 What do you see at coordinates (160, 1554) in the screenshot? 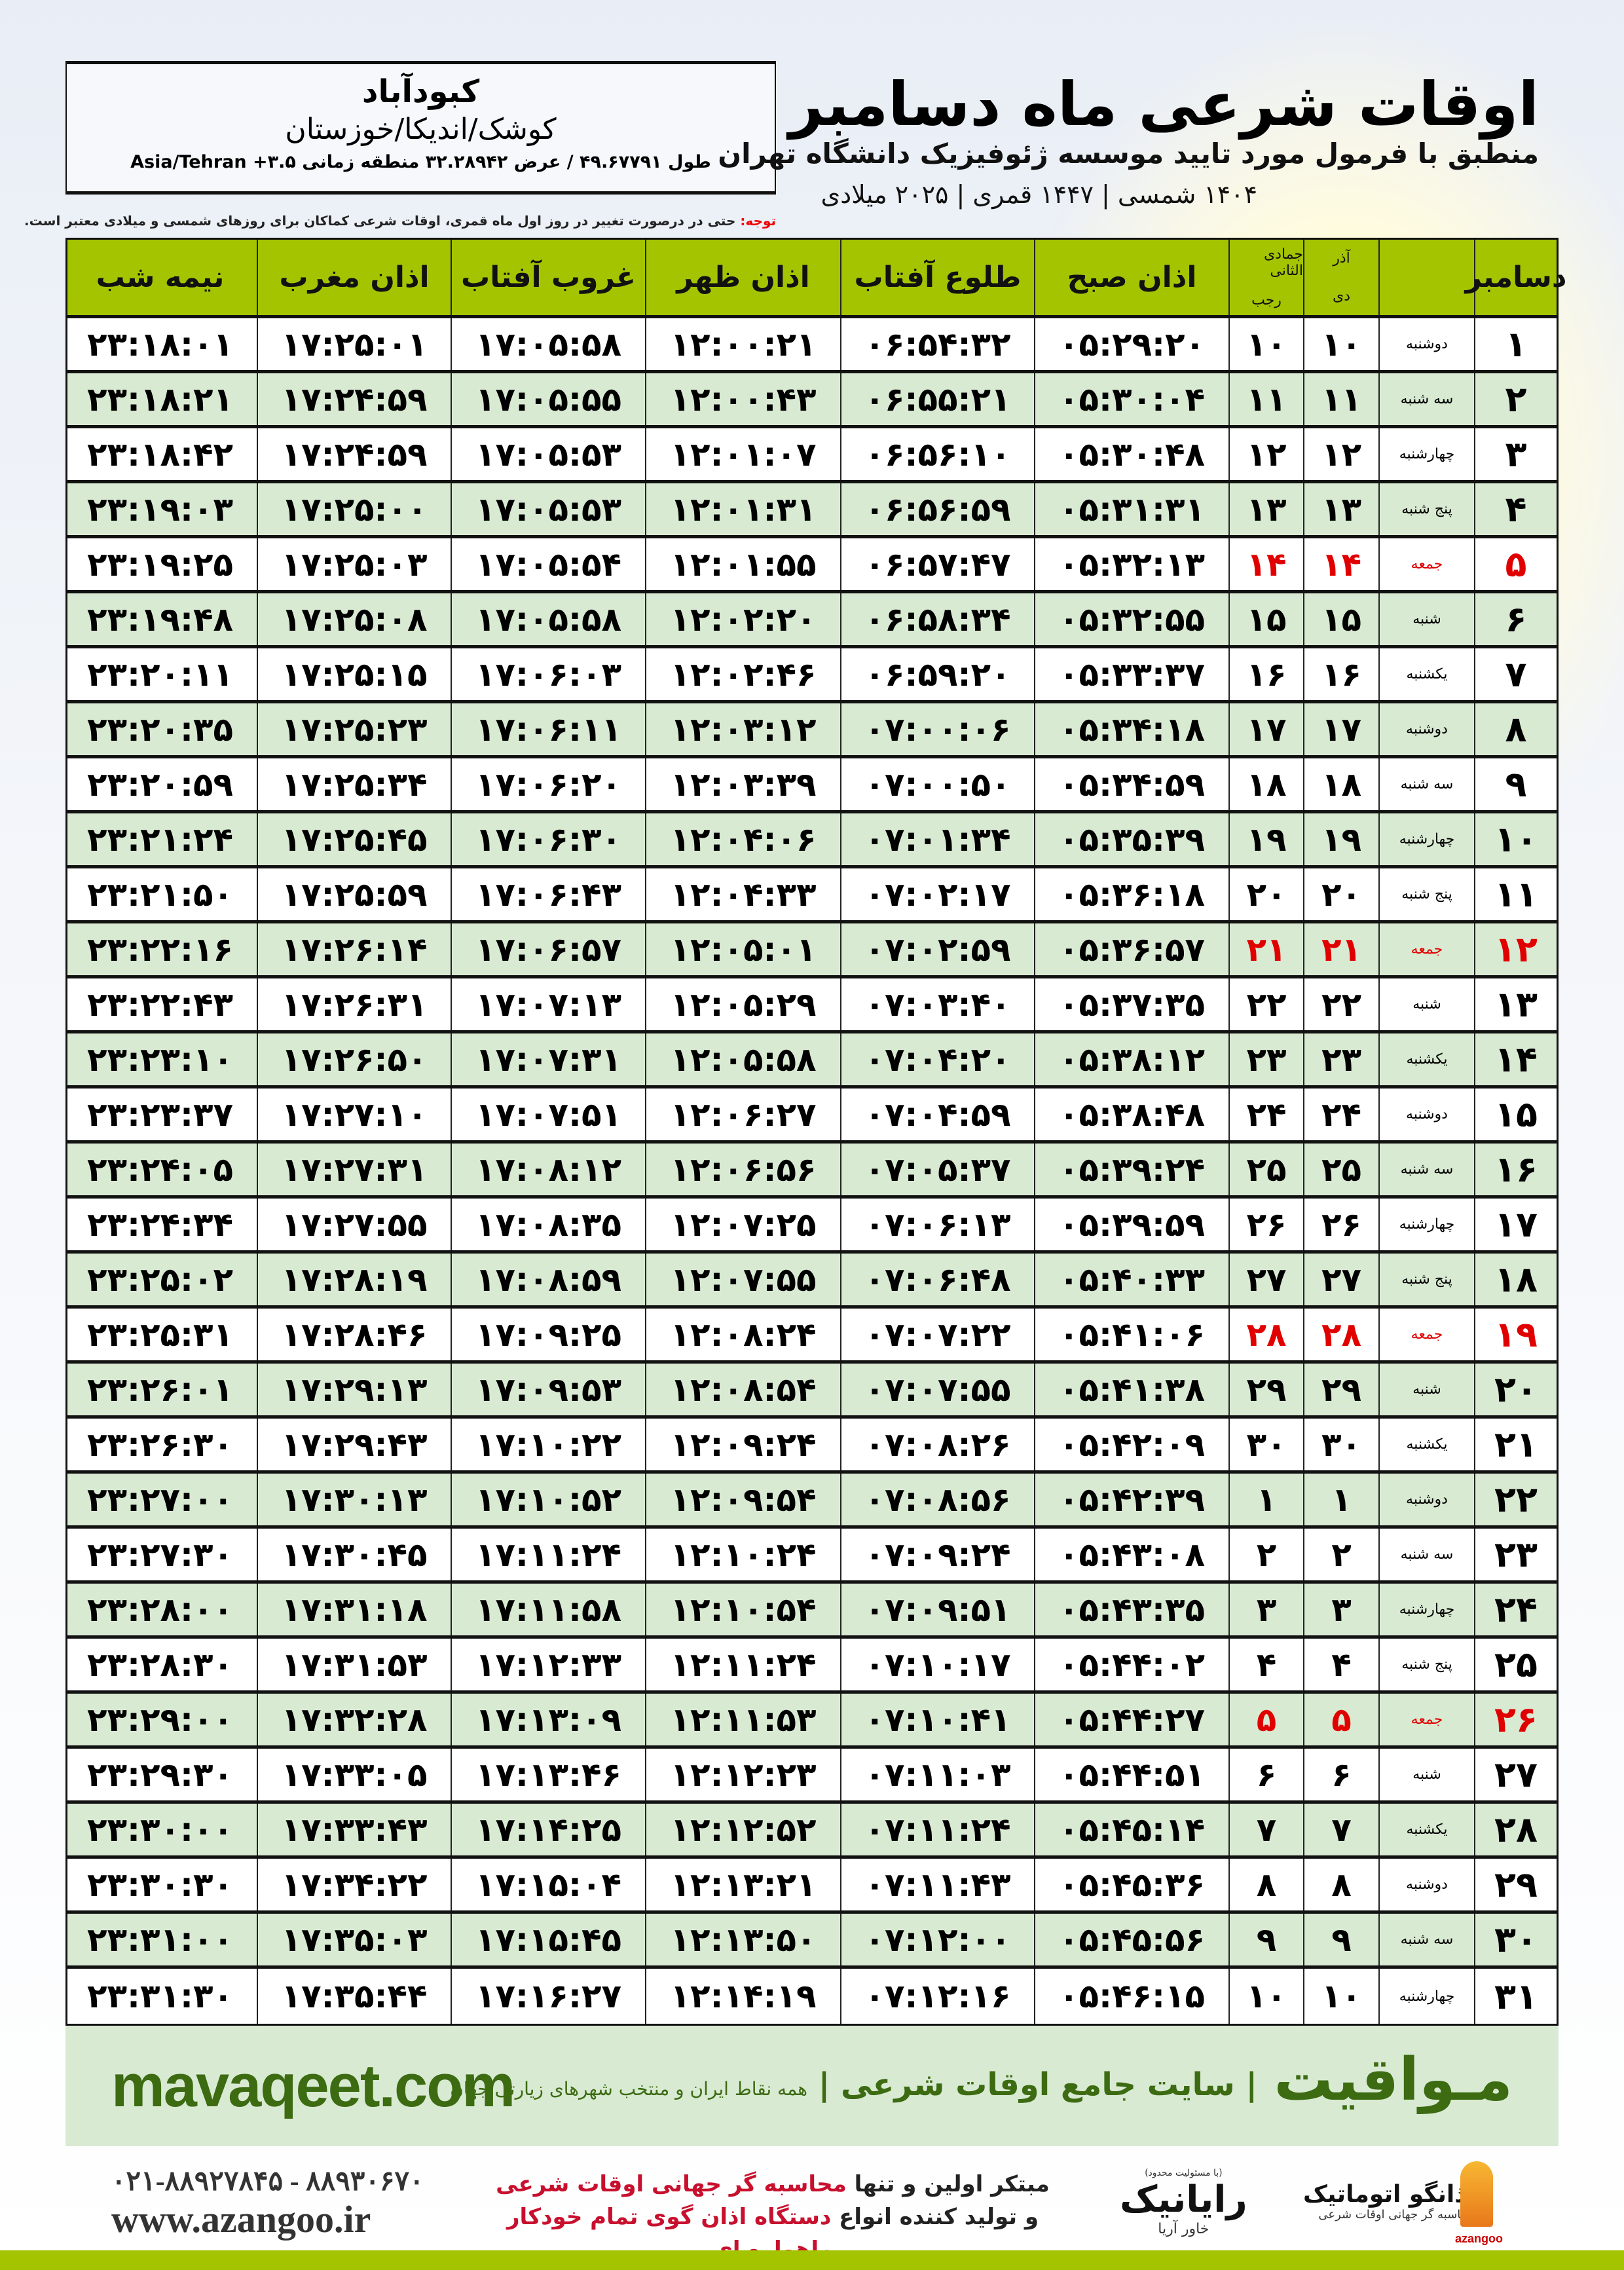
I see `cell-nimeshab: ۲۳:۲۷:۳۰` at bounding box center [160, 1554].